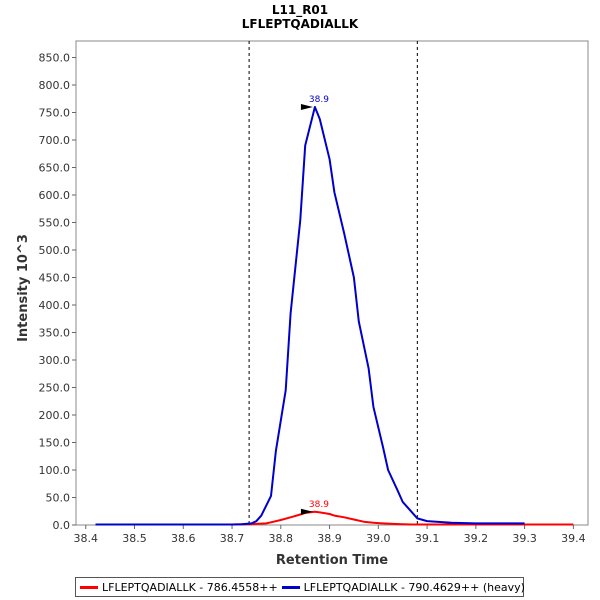 The image size is (600, 600). Describe the element at coordinates (62, 525) in the screenshot. I see `y-tick-label: 0.0` at that location.